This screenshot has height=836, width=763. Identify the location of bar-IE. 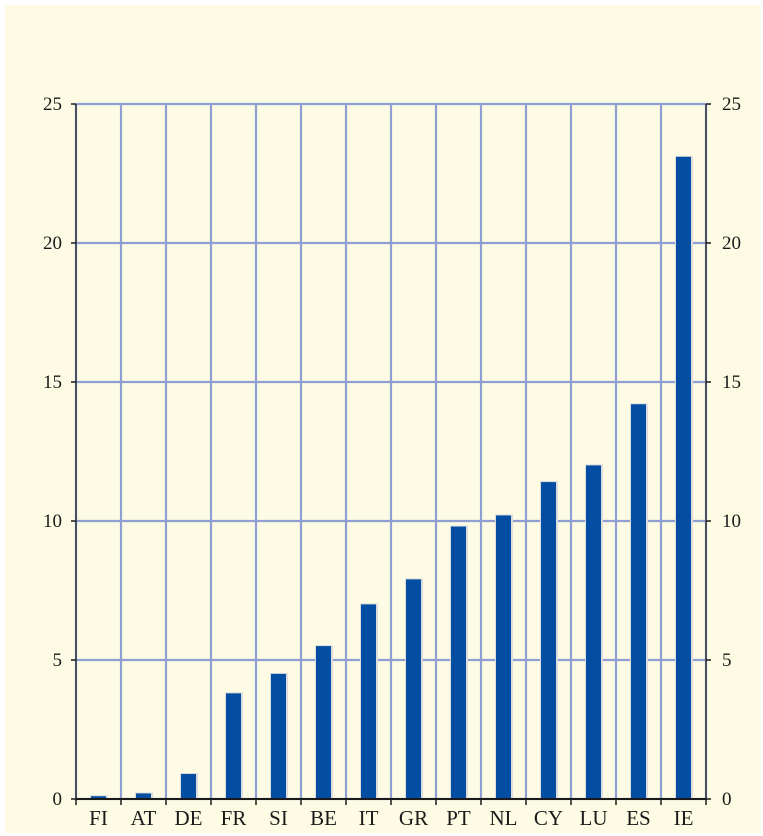
(683, 477).